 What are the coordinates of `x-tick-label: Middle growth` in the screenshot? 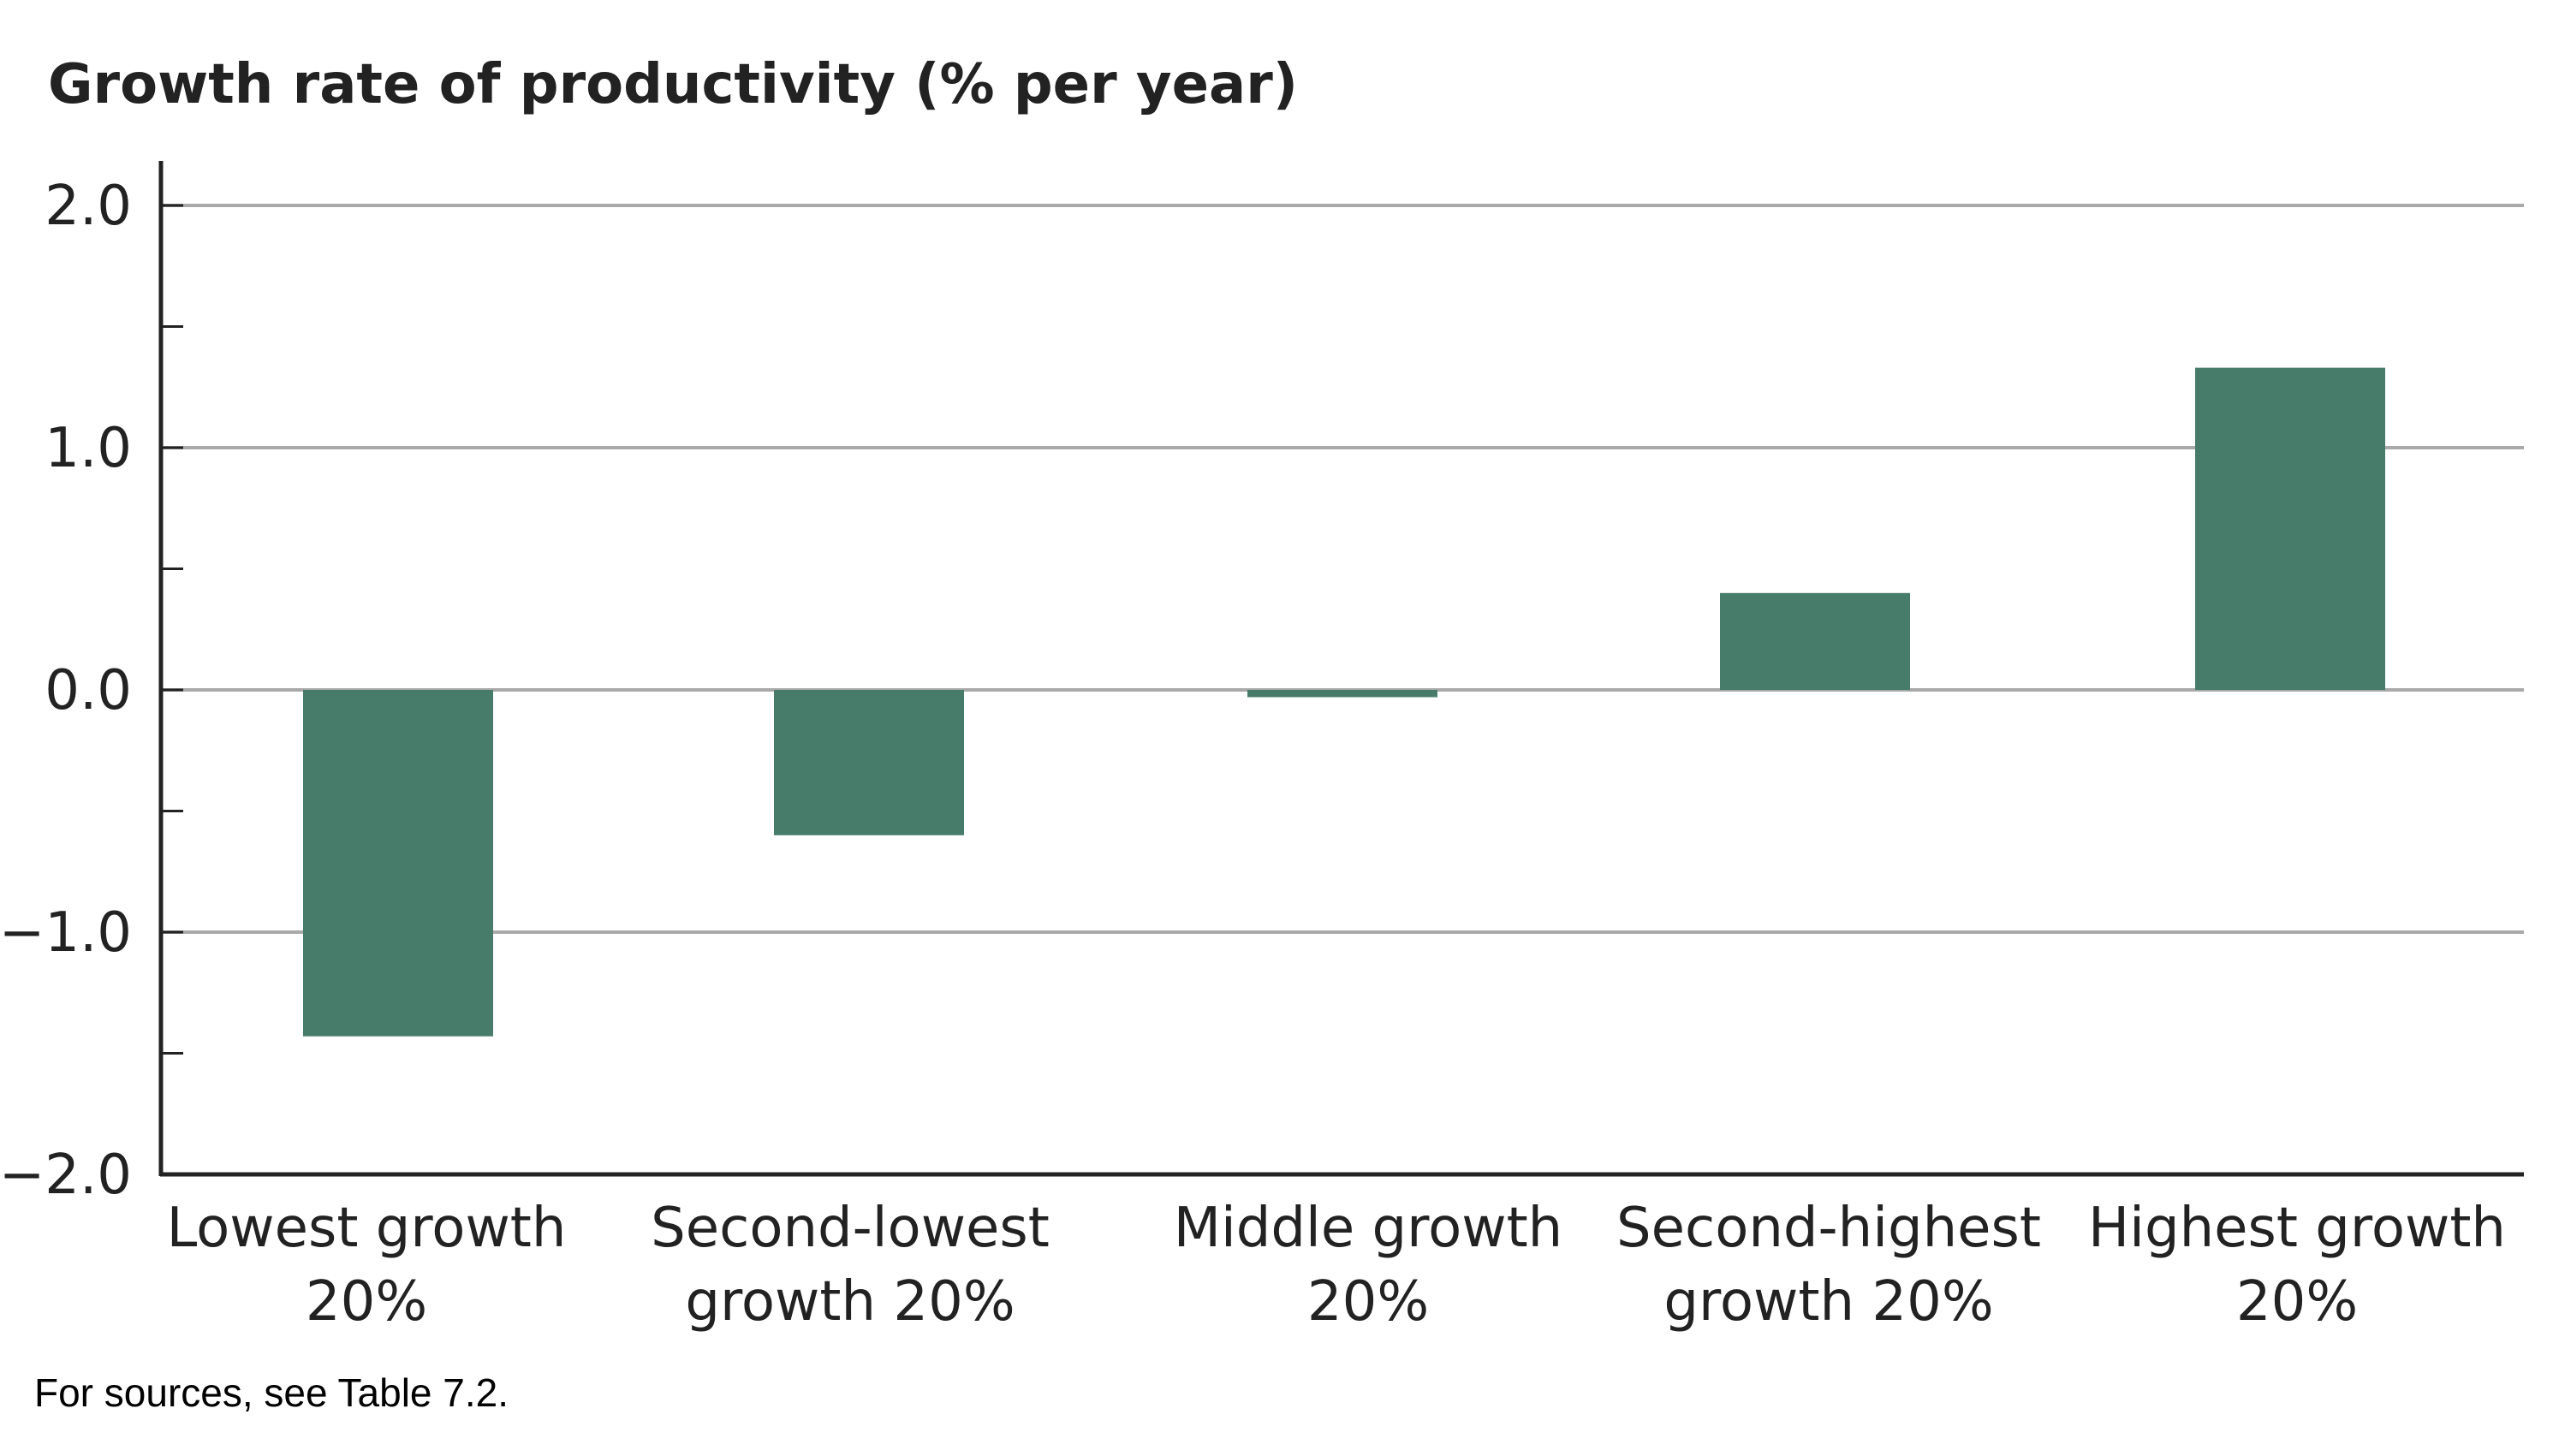 It's located at (1368, 1228).